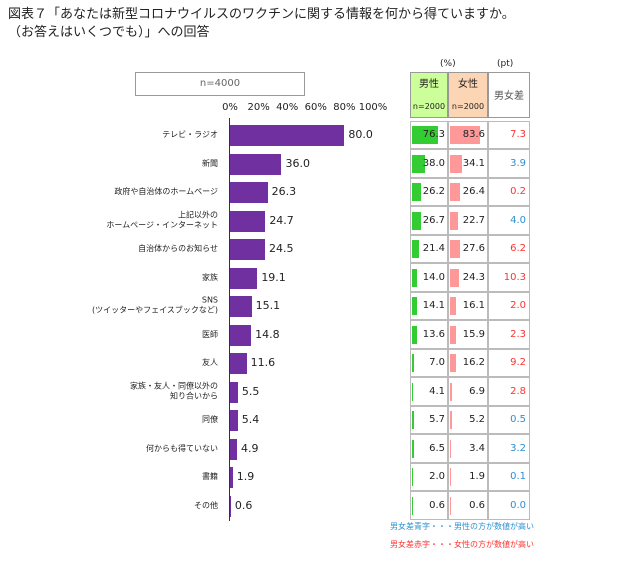 The width and height of the screenshot is (640, 572). Describe the element at coordinates (505, 64) in the screenshot. I see `table-unit: (pt)` at that location.